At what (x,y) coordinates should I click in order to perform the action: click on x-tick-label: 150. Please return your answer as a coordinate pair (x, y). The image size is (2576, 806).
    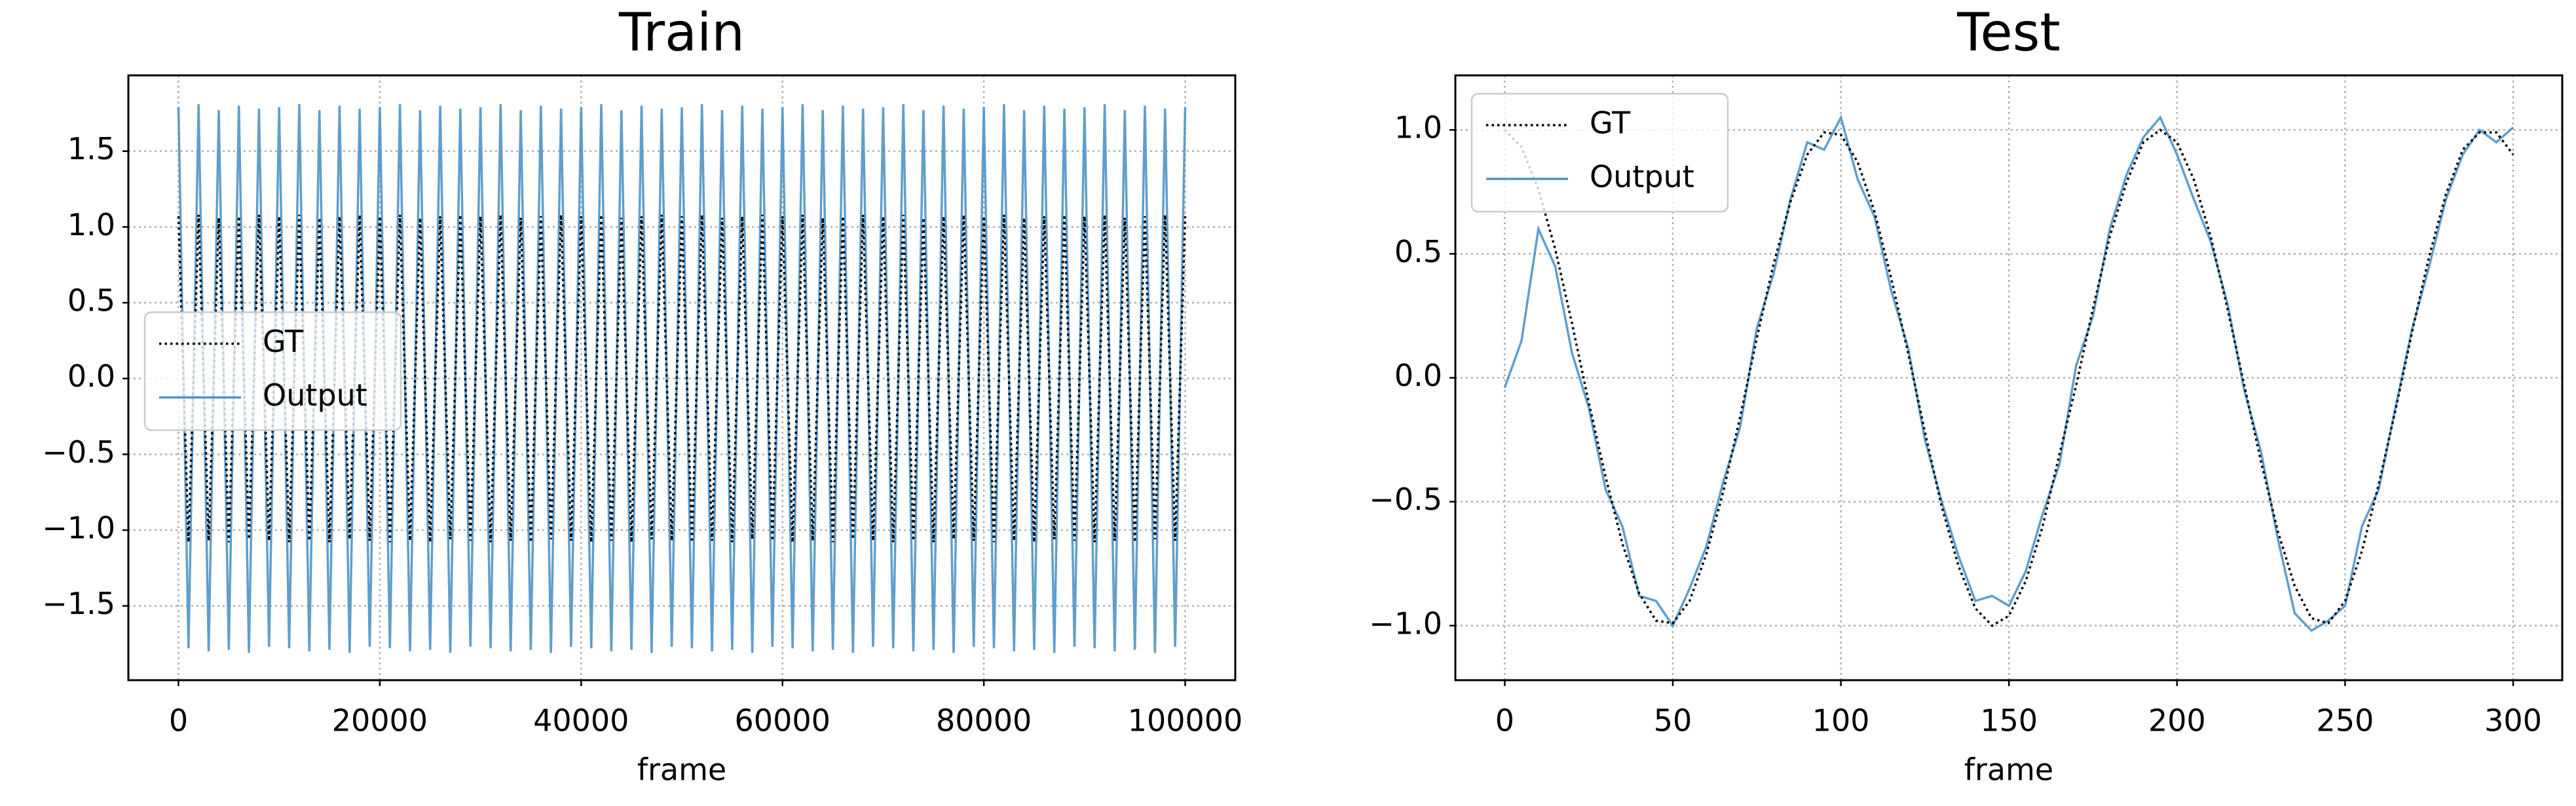
    Looking at the image, I should click on (2009, 721).